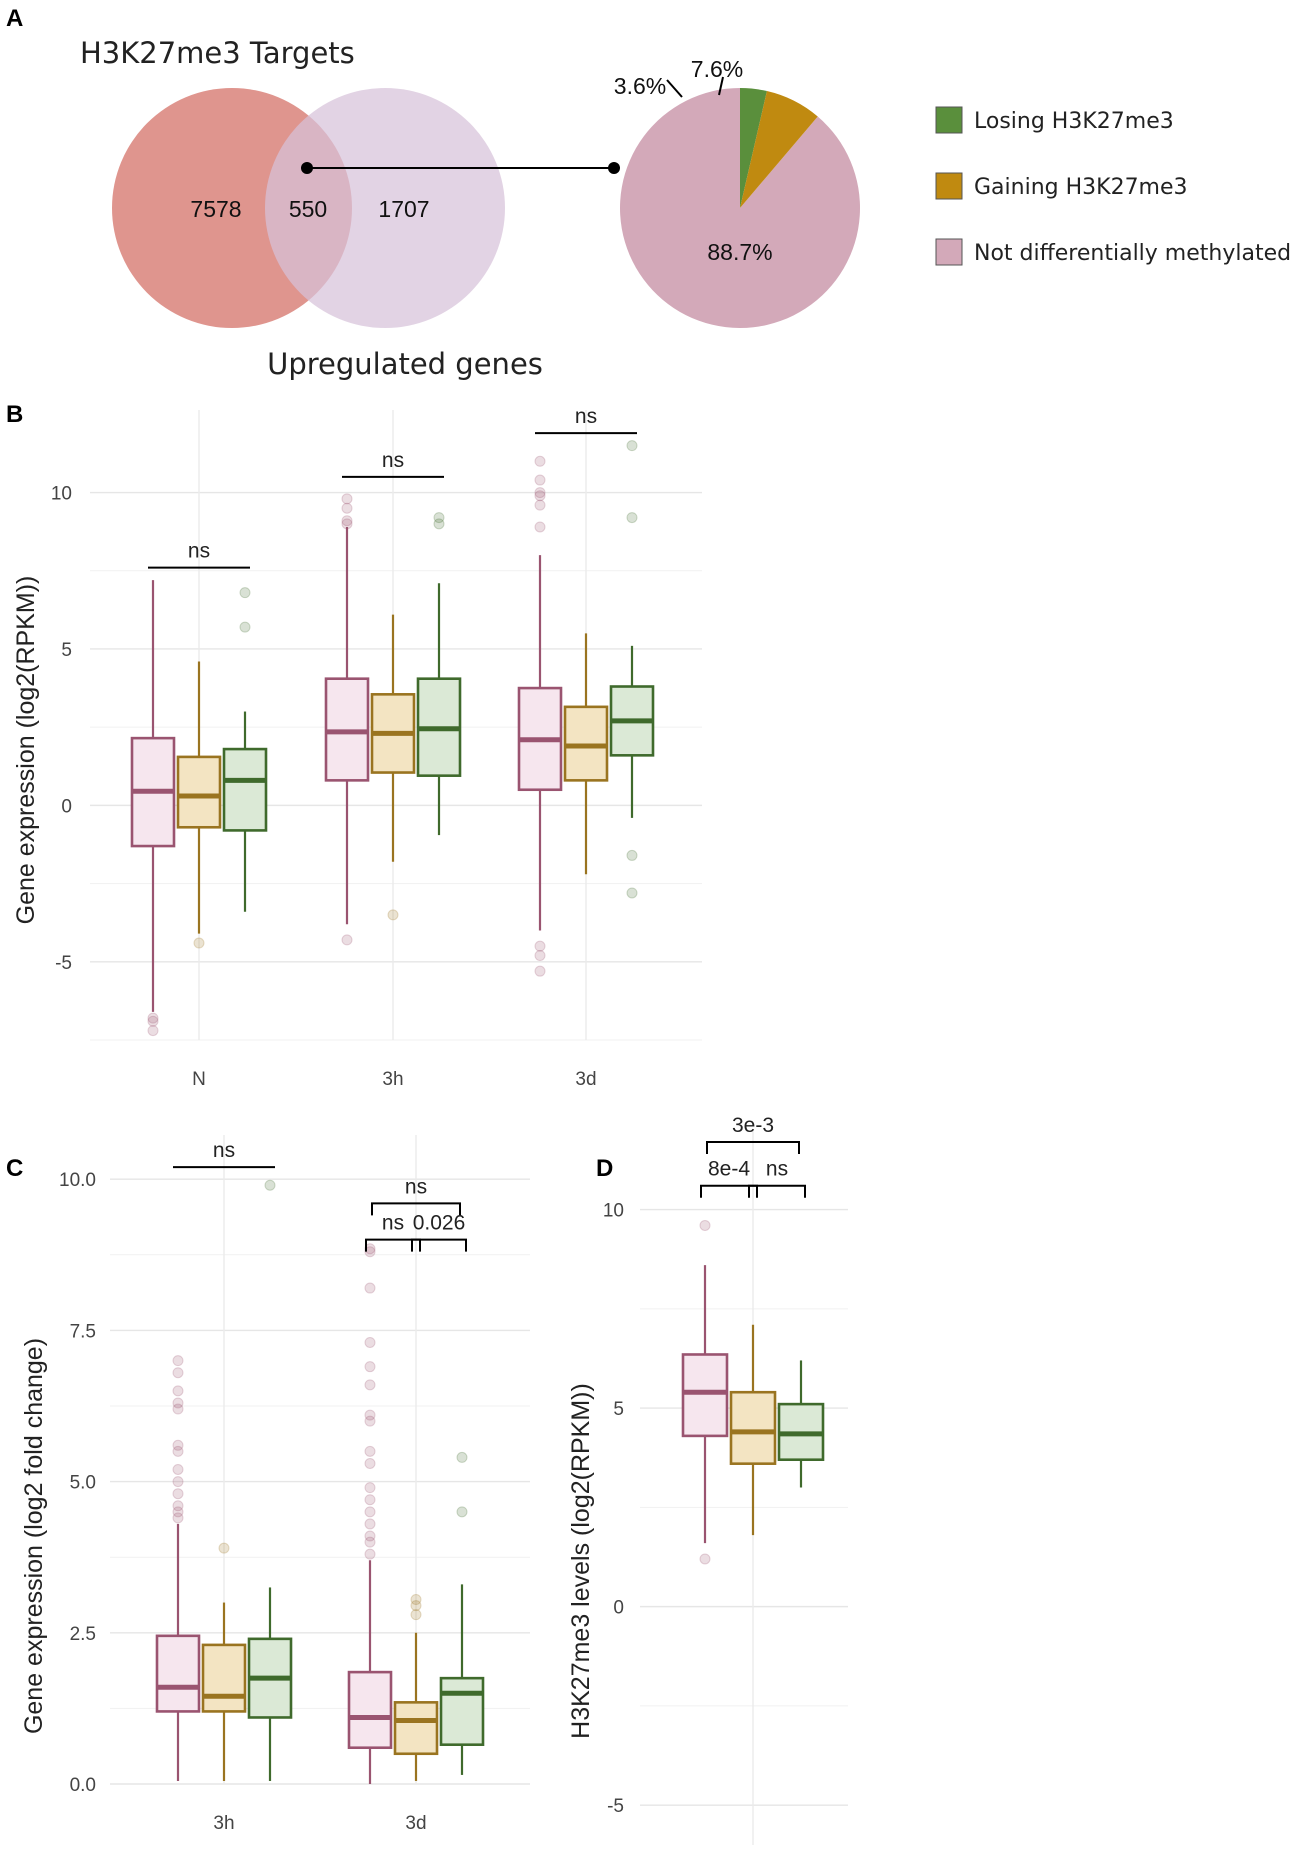  What do you see at coordinates (199, 1079) in the screenshot?
I see `x-tick-label: N` at bounding box center [199, 1079].